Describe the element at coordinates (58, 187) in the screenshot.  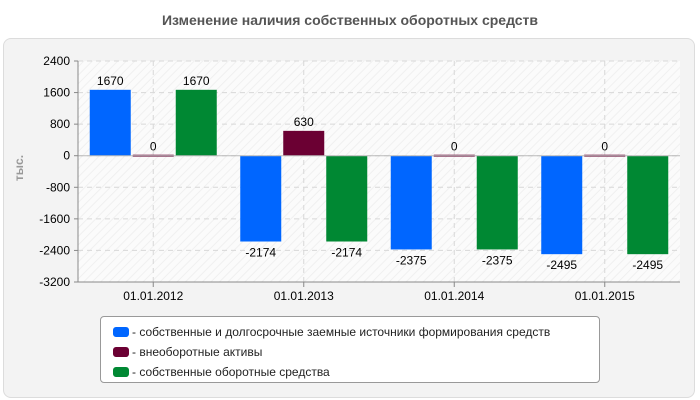
I see `y-tick-label: -800` at that location.